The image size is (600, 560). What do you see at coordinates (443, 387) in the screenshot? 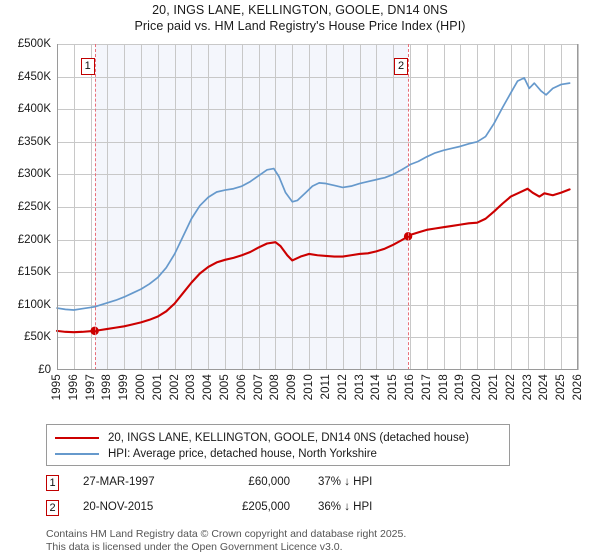
I see `x-axis-tick: 2018` at bounding box center [443, 387].